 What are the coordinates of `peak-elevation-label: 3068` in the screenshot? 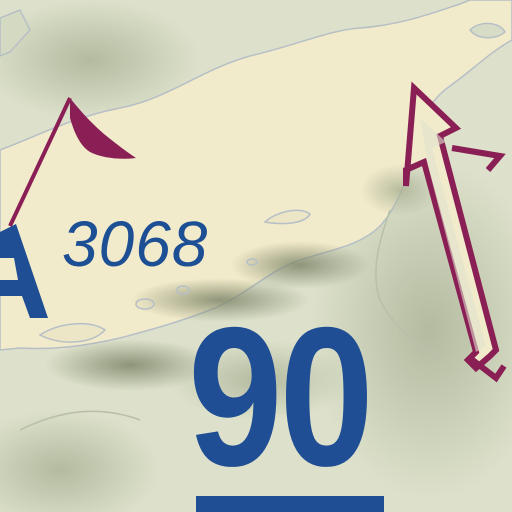 It's located at (135, 244).